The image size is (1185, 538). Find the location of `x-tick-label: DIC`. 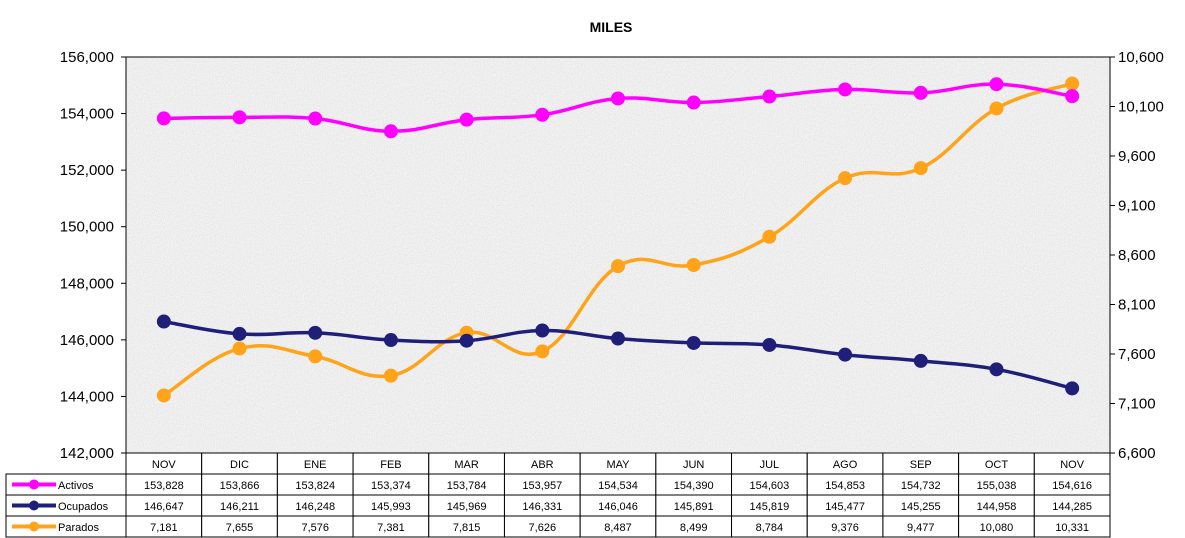

x-tick-label: DIC is located at coordinates (239, 465).